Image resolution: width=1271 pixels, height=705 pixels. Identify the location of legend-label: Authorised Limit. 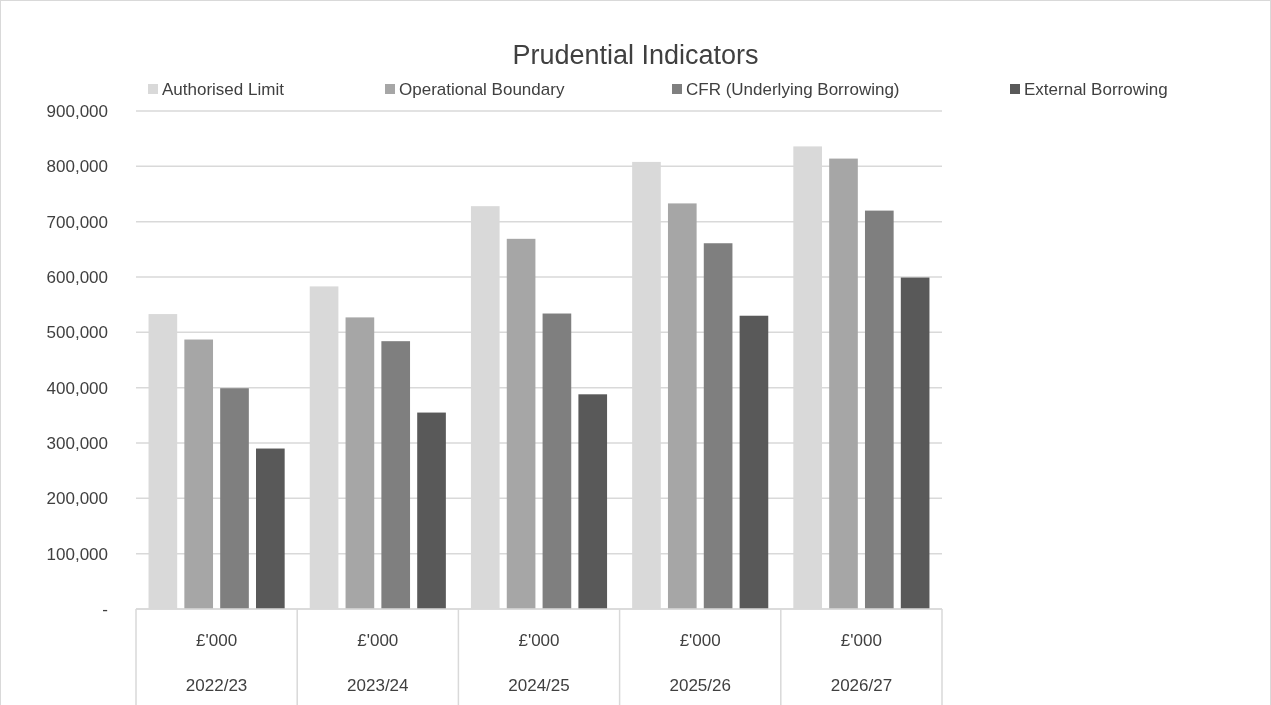
(223, 89).